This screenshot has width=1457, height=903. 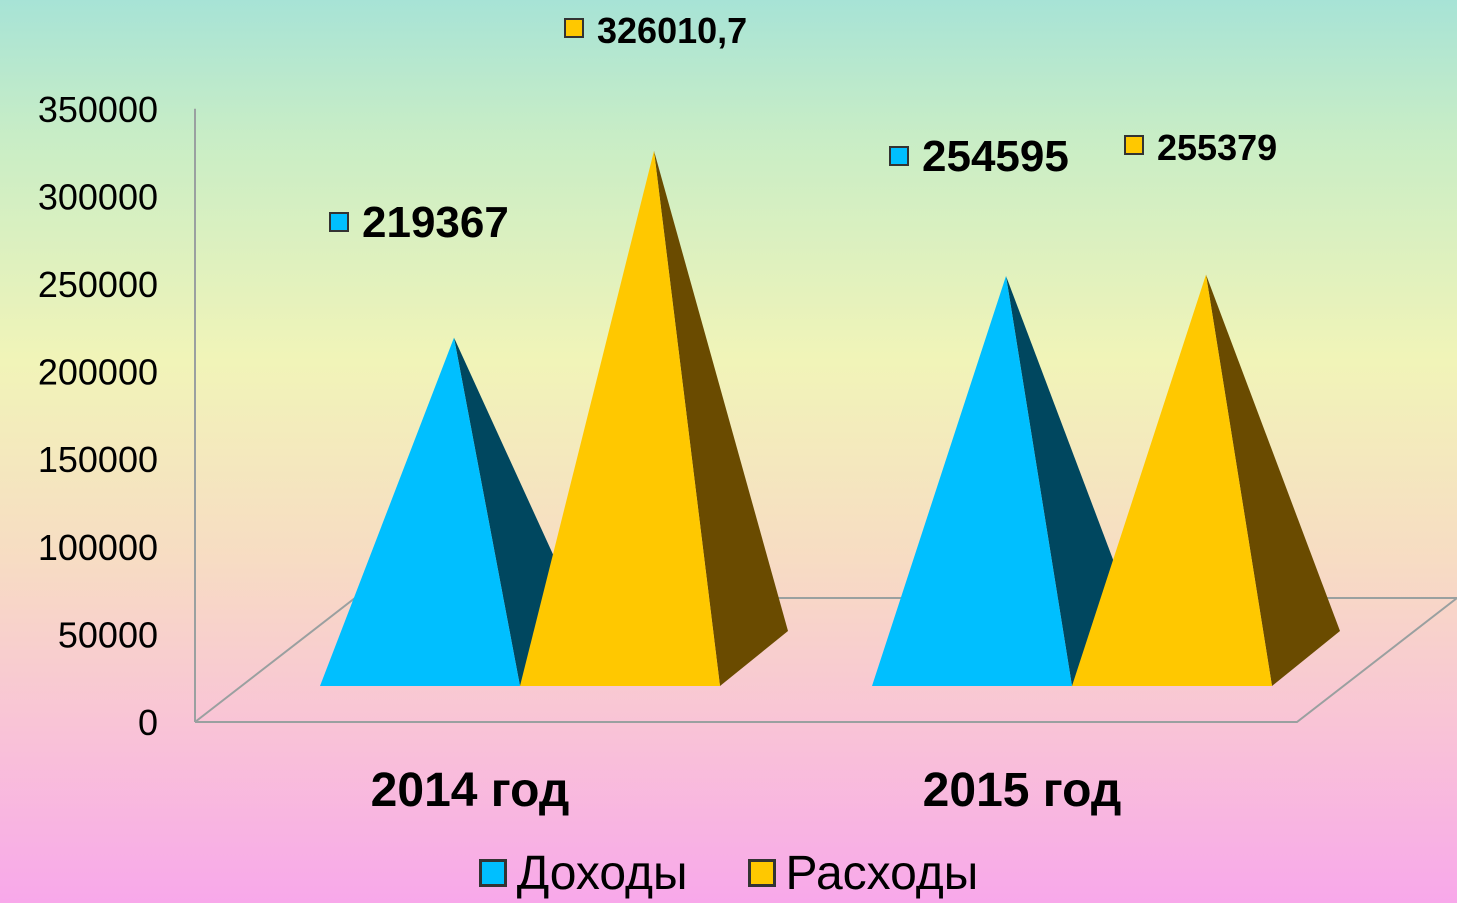 I want to click on y-tick-label: 150000, so click(x=98, y=459).